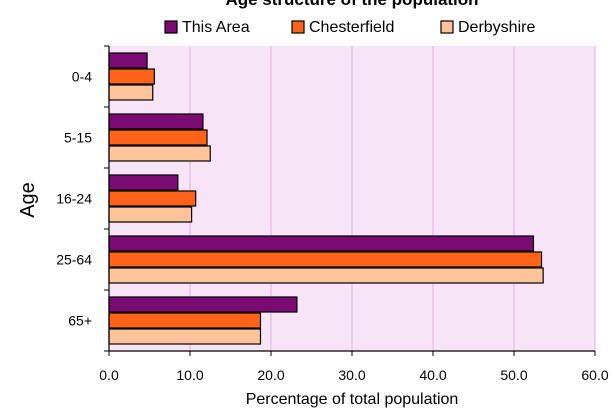 Image resolution: width=613 pixels, height=410 pixels. What do you see at coordinates (185, 336) in the screenshot?
I see `bar-derbyshire-65+` at bounding box center [185, 336].